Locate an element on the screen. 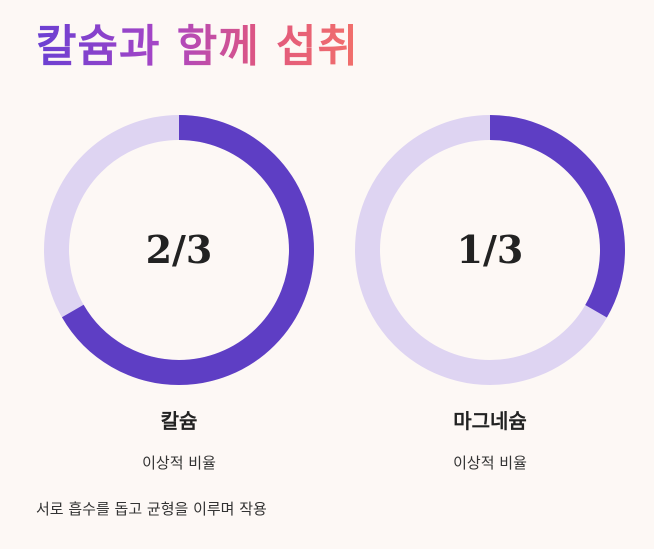 This screenshot has width=654, height=549. calcium-label: 칼슘 is located at coordinates (179, 421).